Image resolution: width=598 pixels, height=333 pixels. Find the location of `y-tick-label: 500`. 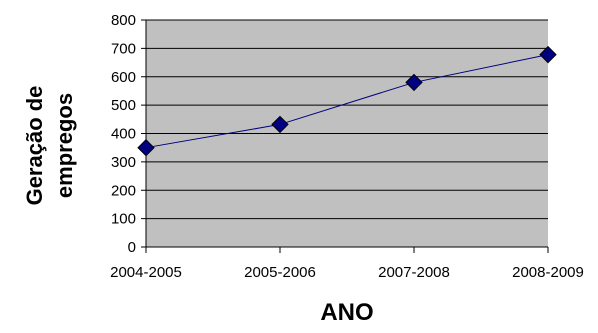

y-tick-label: 500 is located at coordinates (123, 105).